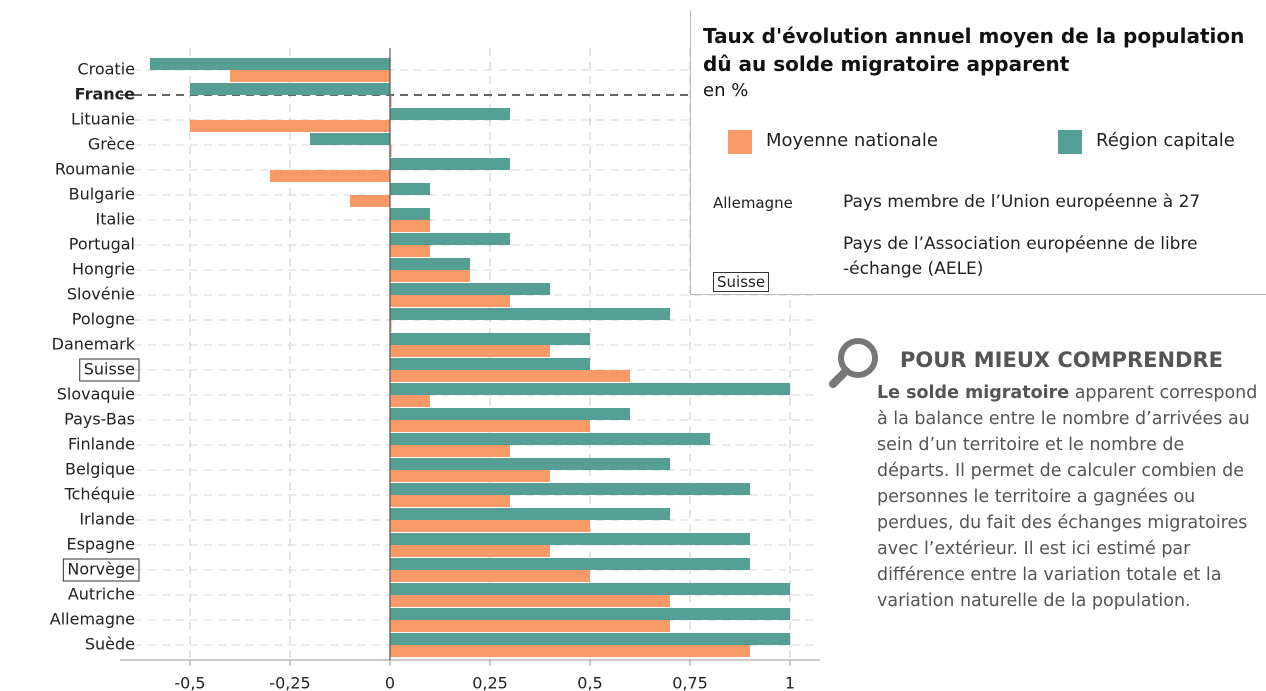 The width and height of the screenshot is (1266, 691). What do you see at coordinates (490, 682) in the screenshot?
I see `x-tick-label: 0,25` at bounding box center [490, 682].